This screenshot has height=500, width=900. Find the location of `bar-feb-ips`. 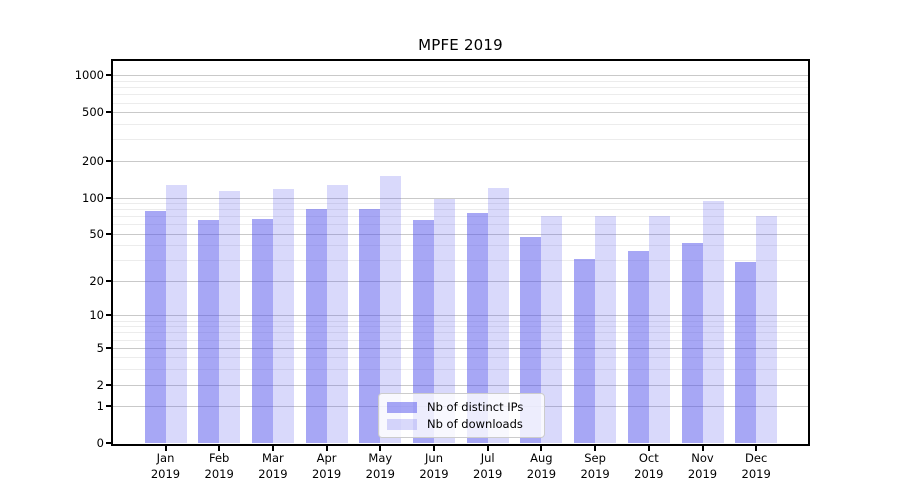

bar-feb-ips is located at coordinates (209, 331).